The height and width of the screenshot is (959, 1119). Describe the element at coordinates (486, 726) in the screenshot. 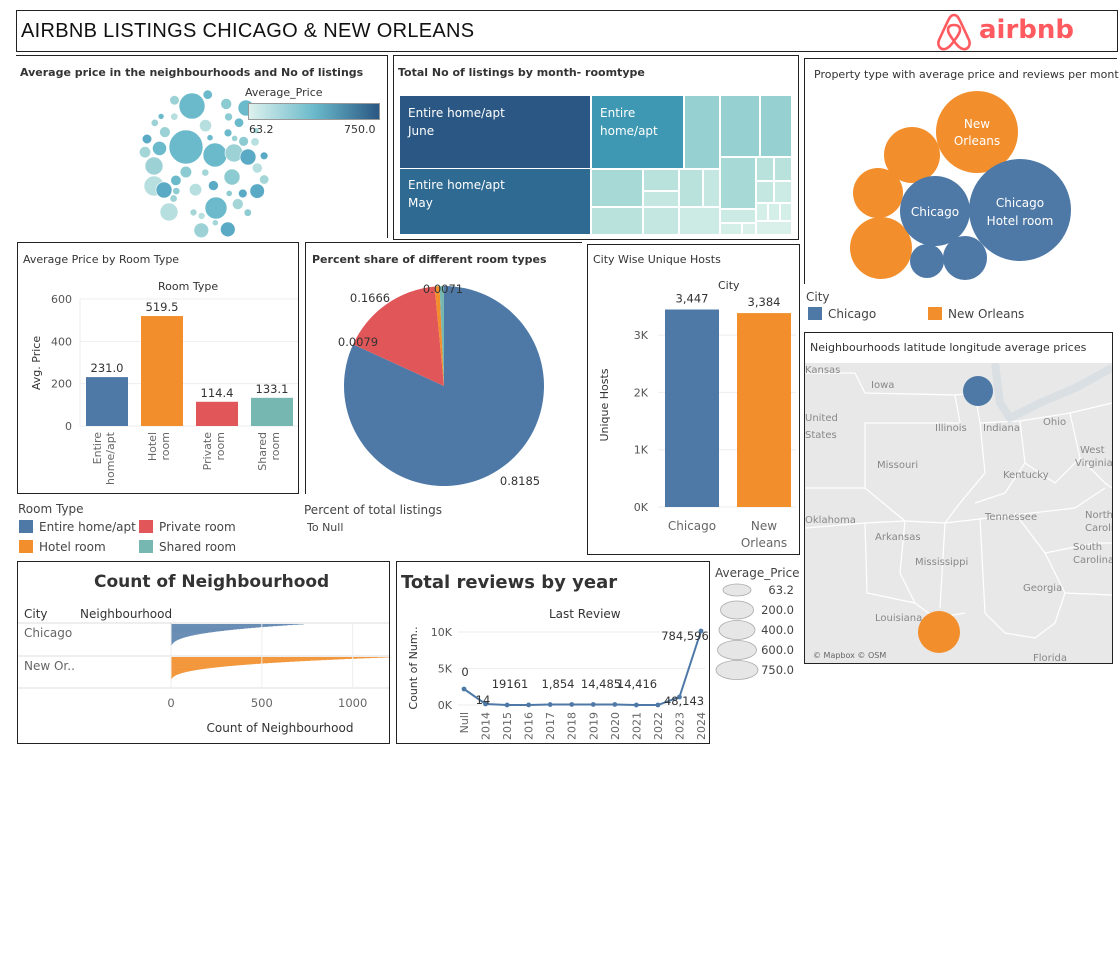

I see `x-tick-label: 2014` at that location.